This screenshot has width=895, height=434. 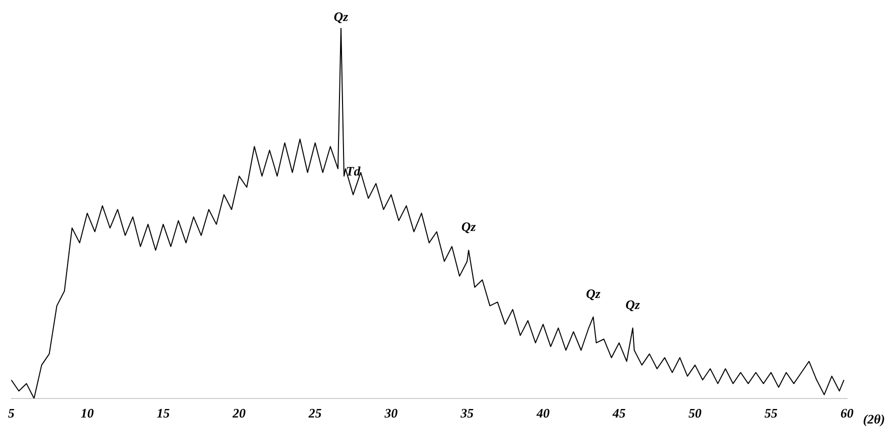 I want to click on x-tick-label: 10, so click(x=87, y=413).